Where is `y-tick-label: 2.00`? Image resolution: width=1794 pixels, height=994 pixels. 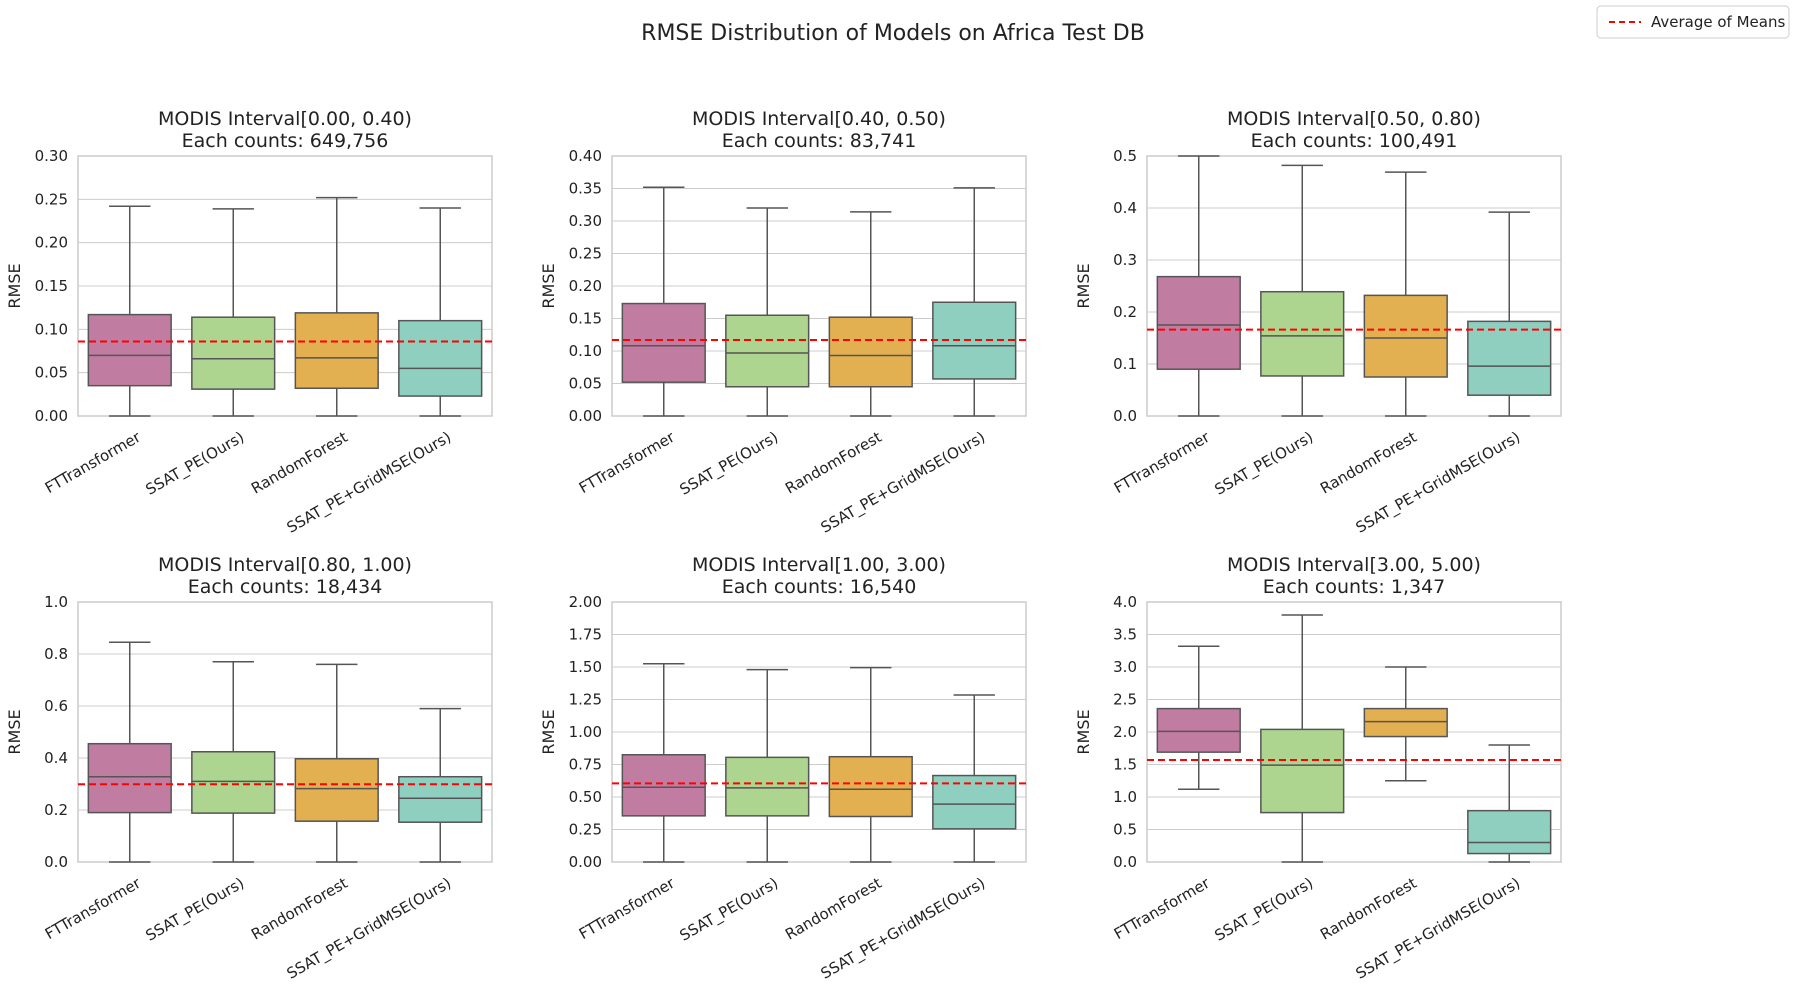
y-tick-label: 2.00 is located at coordinates (585, 602).